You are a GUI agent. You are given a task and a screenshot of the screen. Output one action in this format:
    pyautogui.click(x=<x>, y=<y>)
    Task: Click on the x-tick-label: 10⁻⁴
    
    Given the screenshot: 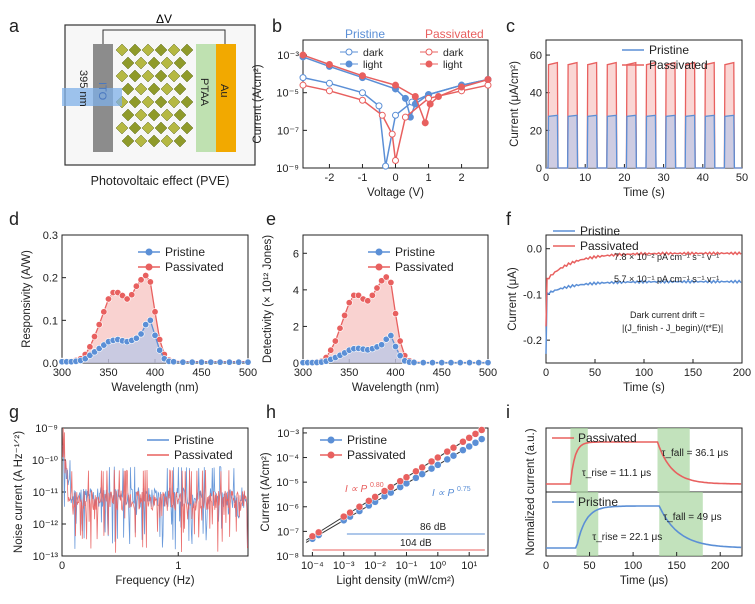 What is the action you would take?
    pyautogui.click(x=312, y=566)
    